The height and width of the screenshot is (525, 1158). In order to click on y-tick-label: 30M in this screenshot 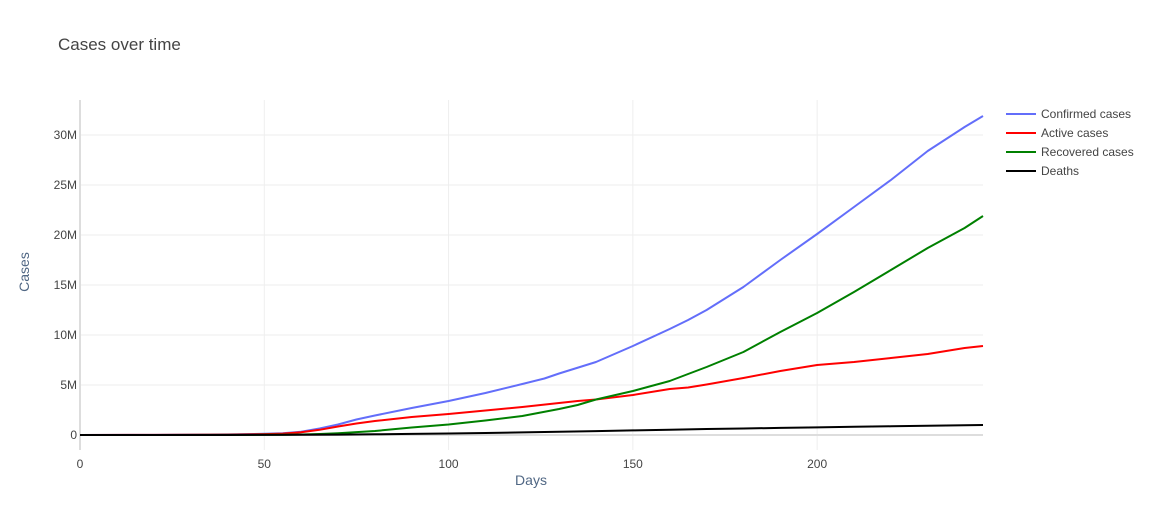, I will do `click(65, 135)`.